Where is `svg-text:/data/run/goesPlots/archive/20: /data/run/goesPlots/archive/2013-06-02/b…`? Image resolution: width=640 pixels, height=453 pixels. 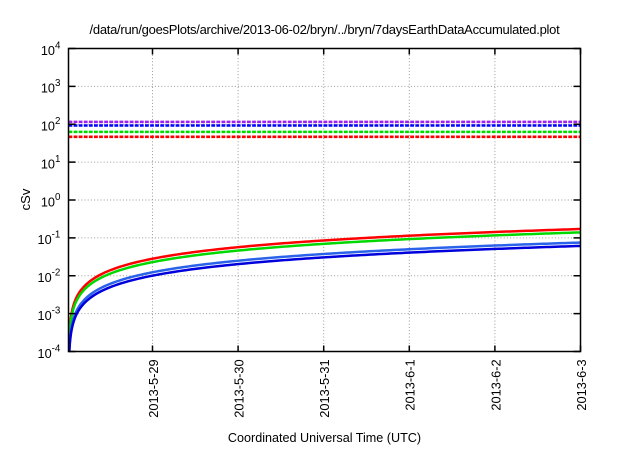
svg-text:/data/run/goesPlots/archive/20: /data/run/goesPlots/archive/2013-06-02/b… is located at coordinates (325, 29).